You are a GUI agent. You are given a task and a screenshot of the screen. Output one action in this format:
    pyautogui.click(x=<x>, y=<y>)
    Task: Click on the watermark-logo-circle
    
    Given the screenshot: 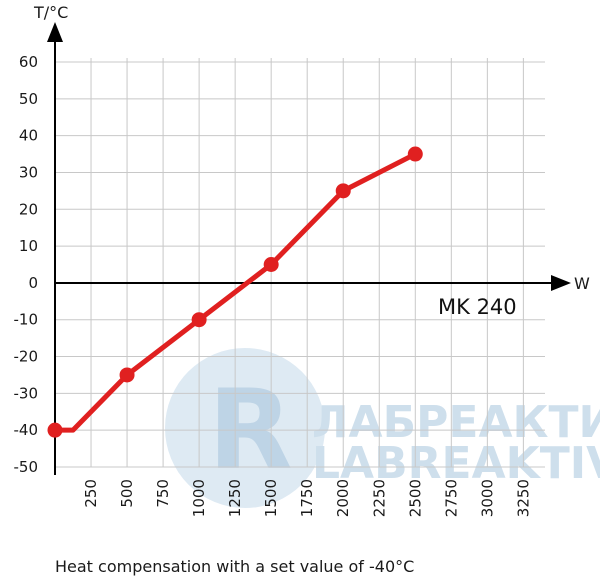 What is the action you would take?
    pyautogui.click(x=245, y=428)
    